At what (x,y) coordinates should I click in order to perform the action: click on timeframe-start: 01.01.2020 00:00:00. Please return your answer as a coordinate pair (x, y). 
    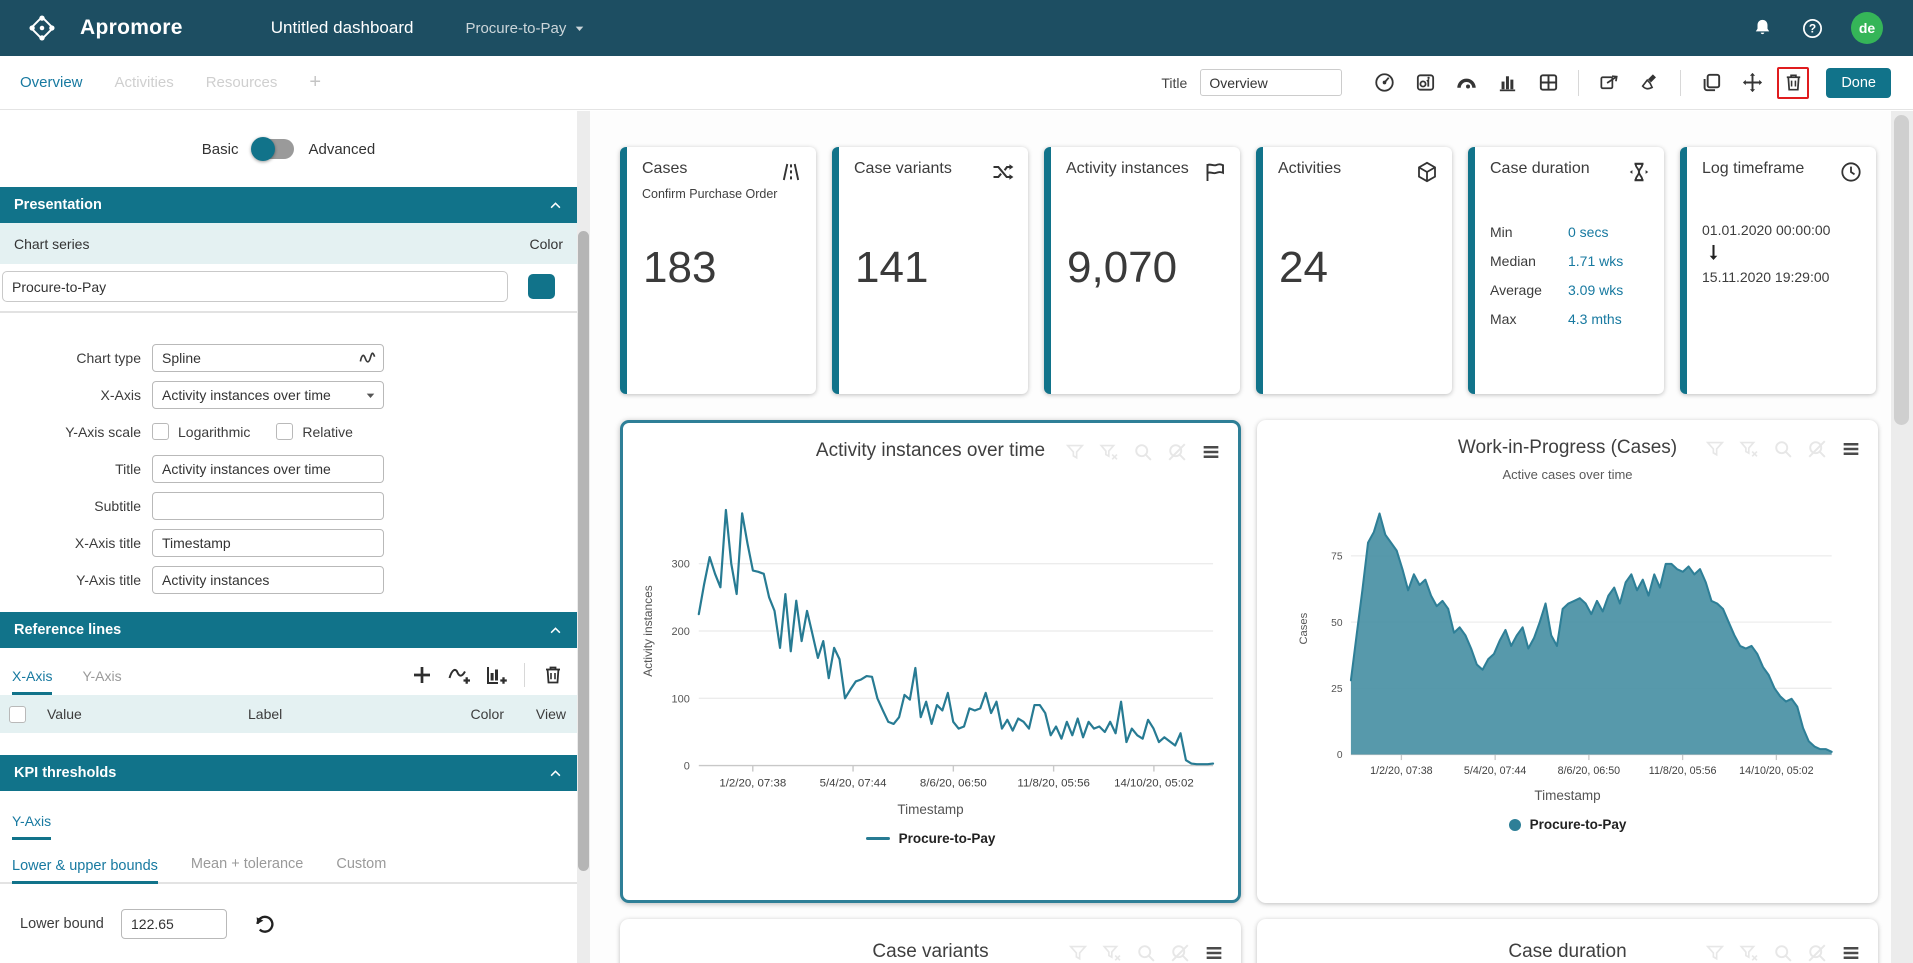
    Looking at the image, I should click on (1766, 230).